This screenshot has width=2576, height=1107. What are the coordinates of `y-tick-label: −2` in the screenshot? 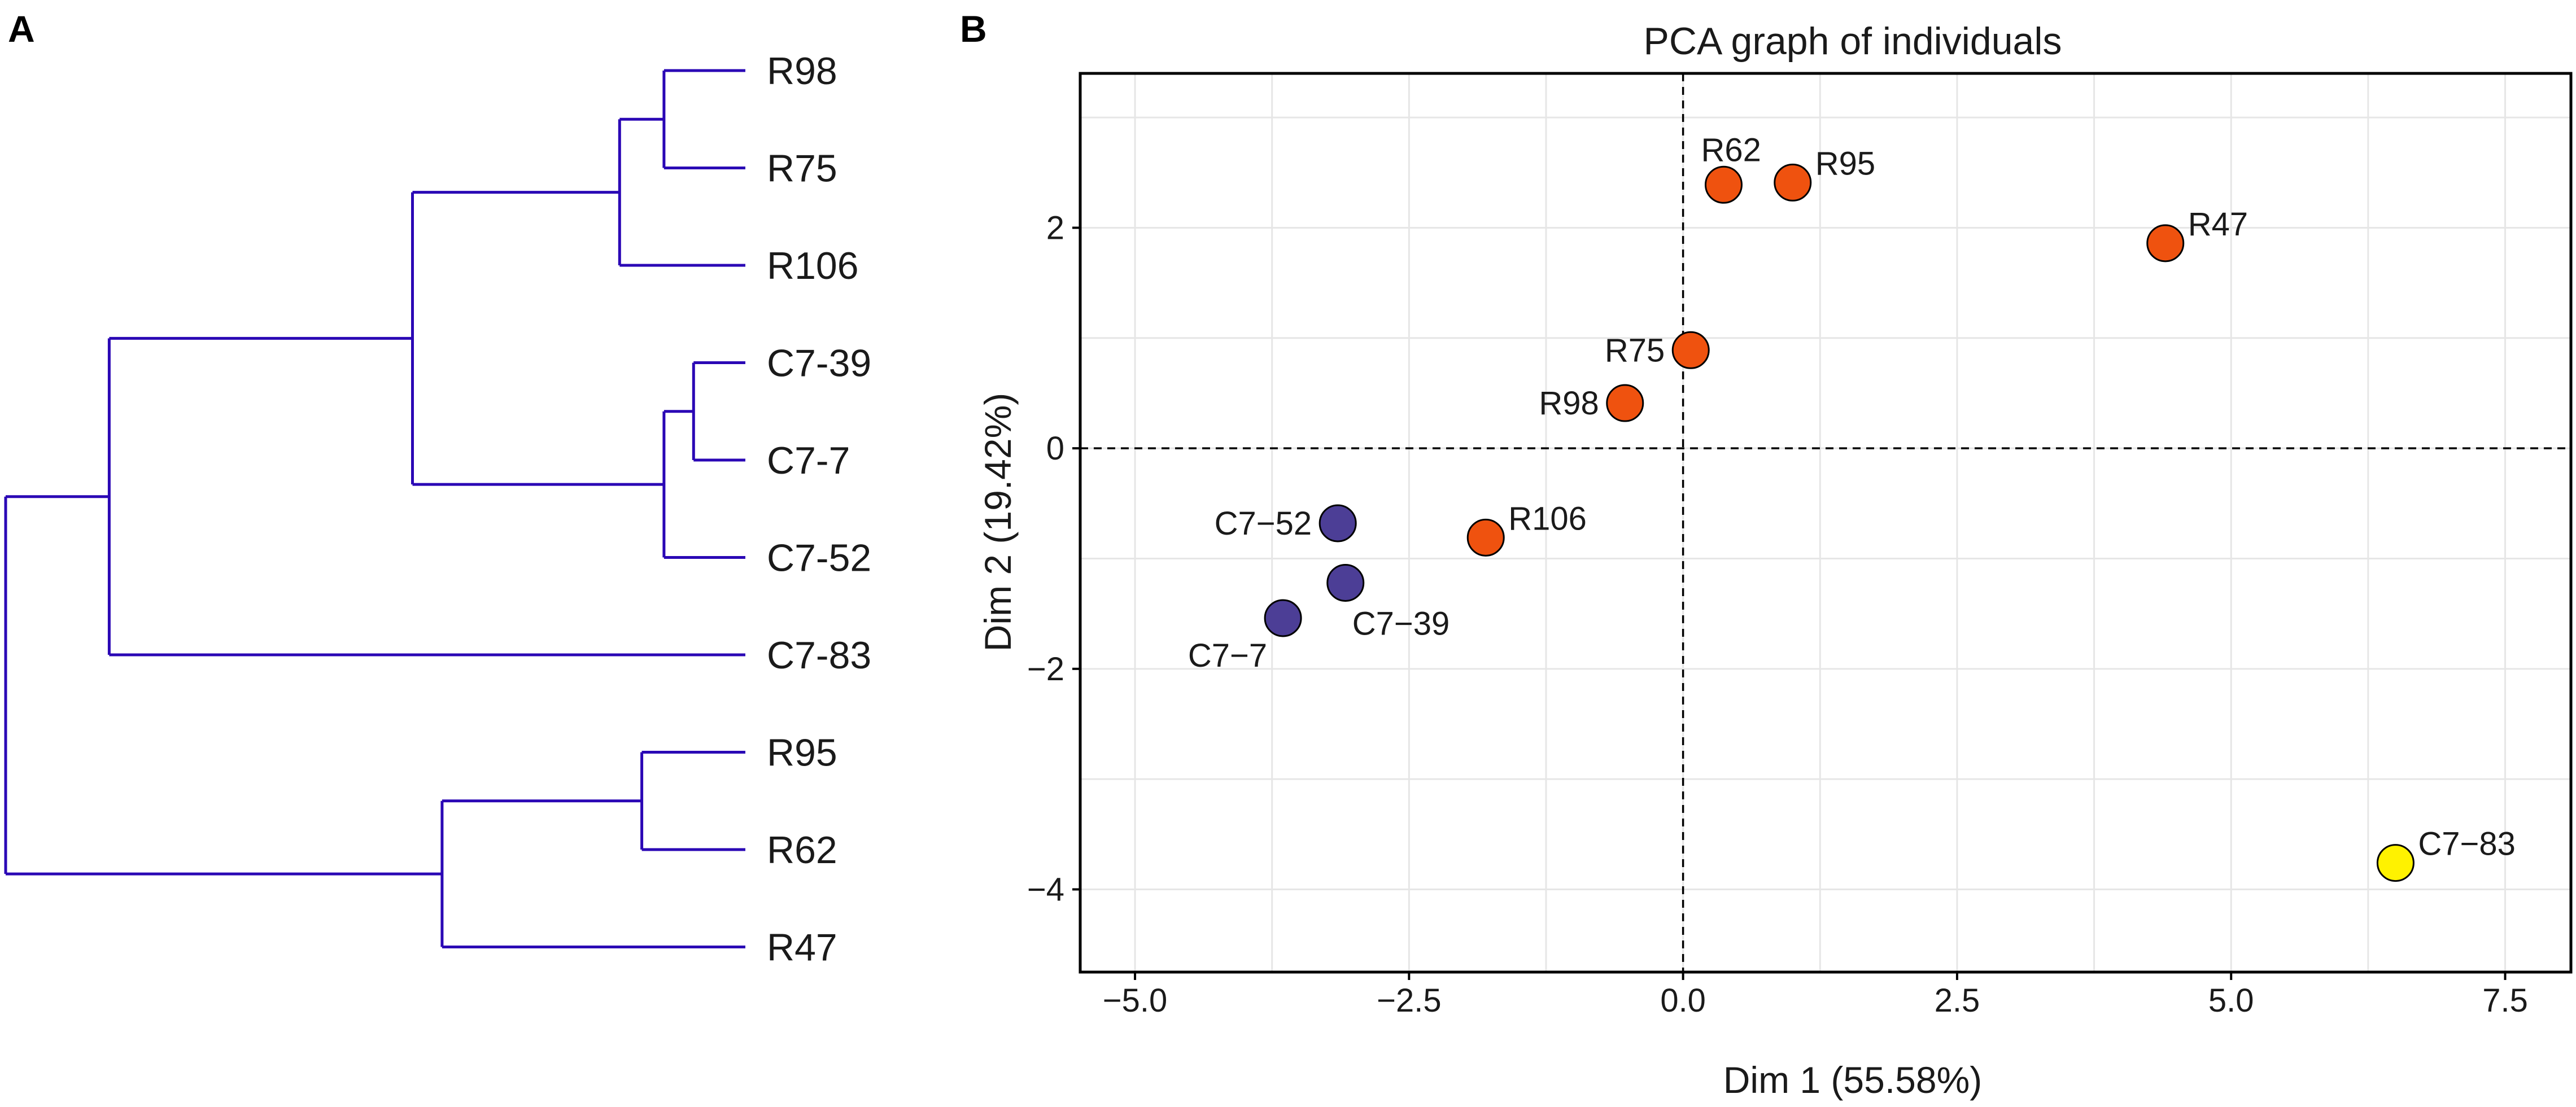 It's located at (1046, 670).